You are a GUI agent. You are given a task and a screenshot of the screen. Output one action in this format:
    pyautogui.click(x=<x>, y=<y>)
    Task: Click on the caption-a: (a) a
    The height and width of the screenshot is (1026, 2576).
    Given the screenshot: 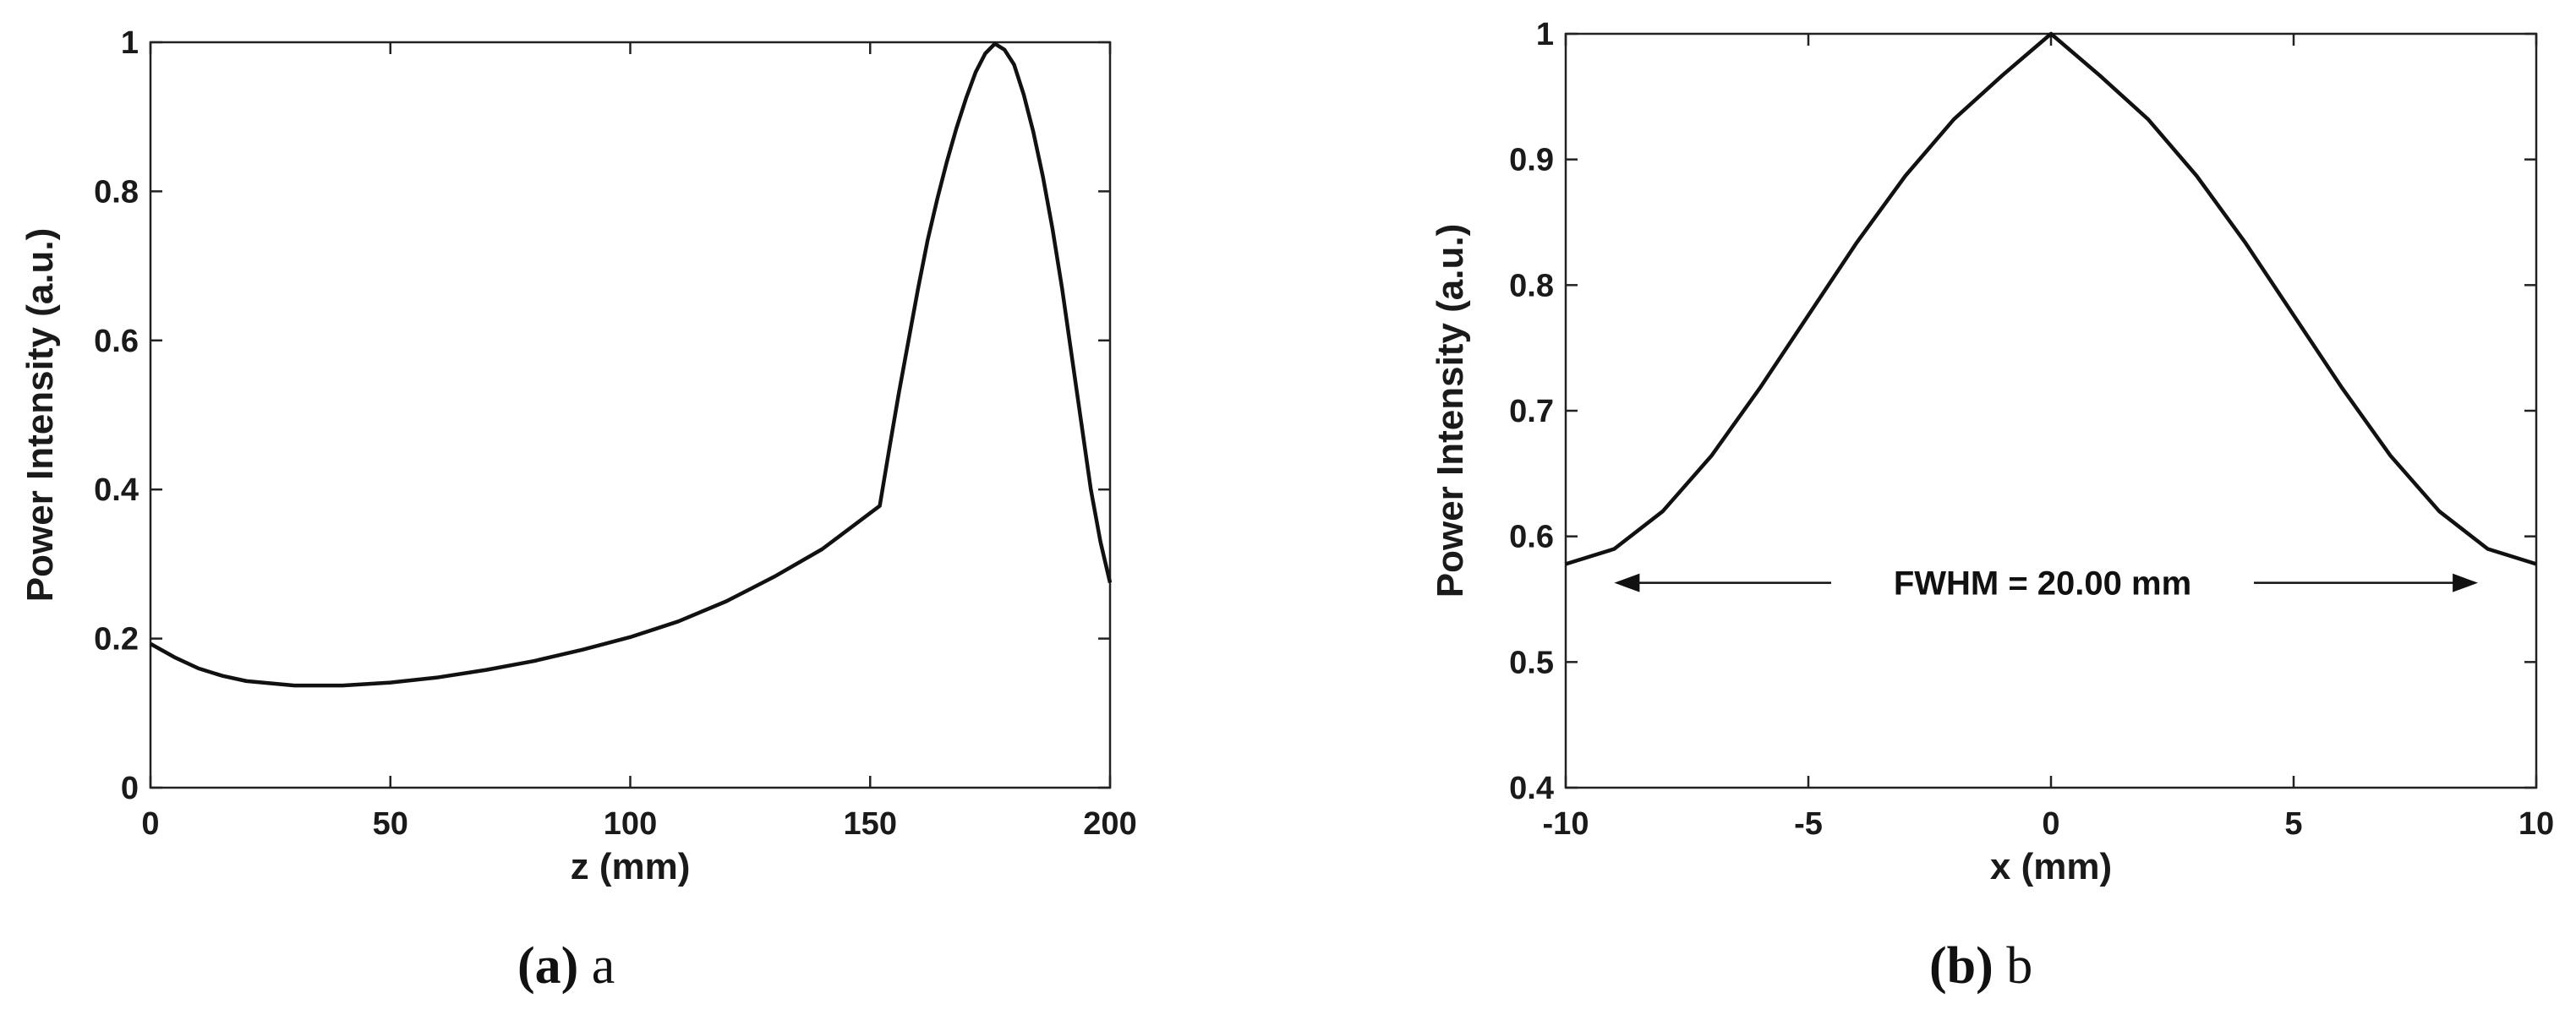 What is the action you would take?
    pyautogui.click(x=566, y=966)
    